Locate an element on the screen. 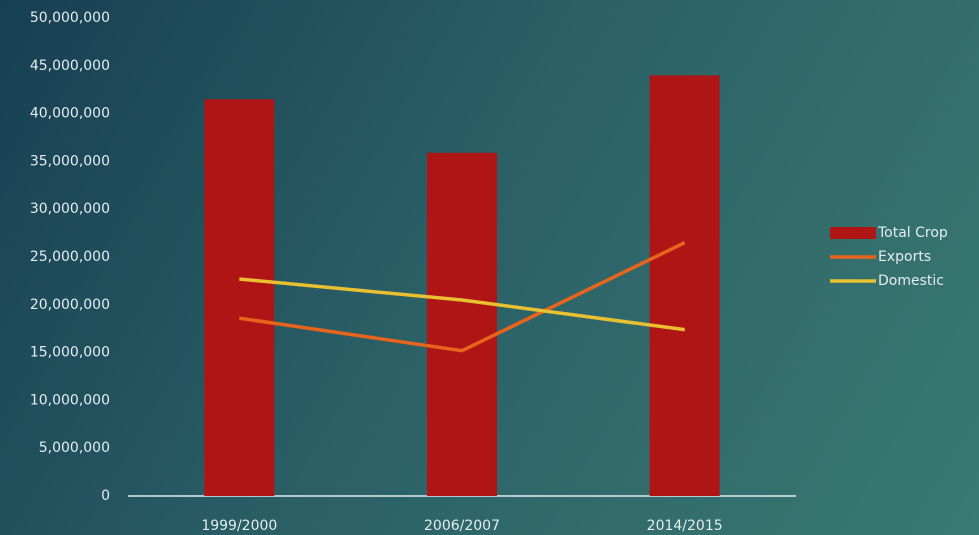  y-tick-label: 30,000,000 is located at coordinates (70, 209).